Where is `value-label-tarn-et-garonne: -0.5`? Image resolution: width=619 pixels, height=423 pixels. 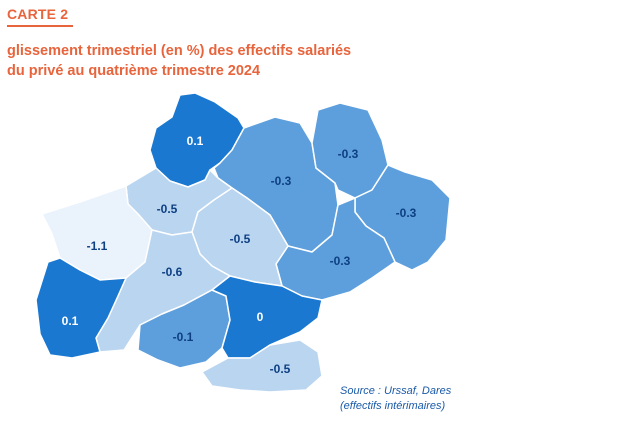
value-label-tarn-et-garonne: -0.5 is located at coordinates (167, 209).